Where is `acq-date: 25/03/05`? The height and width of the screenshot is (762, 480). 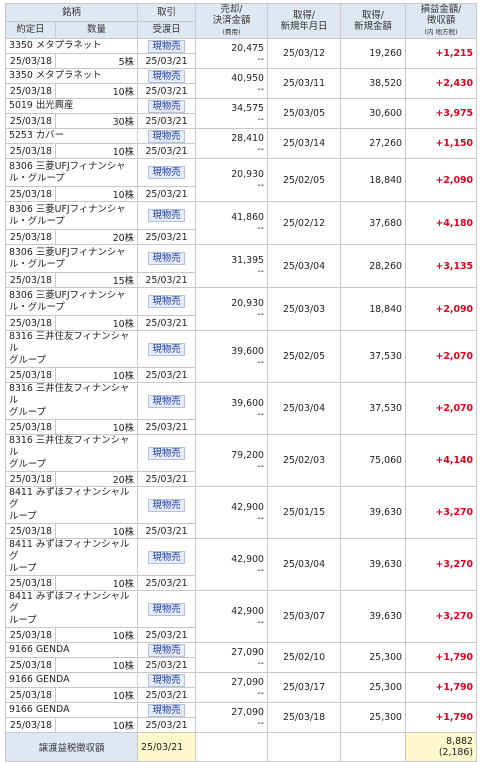
acq-date: 25/03/05 is located at coordinates (304, 113).